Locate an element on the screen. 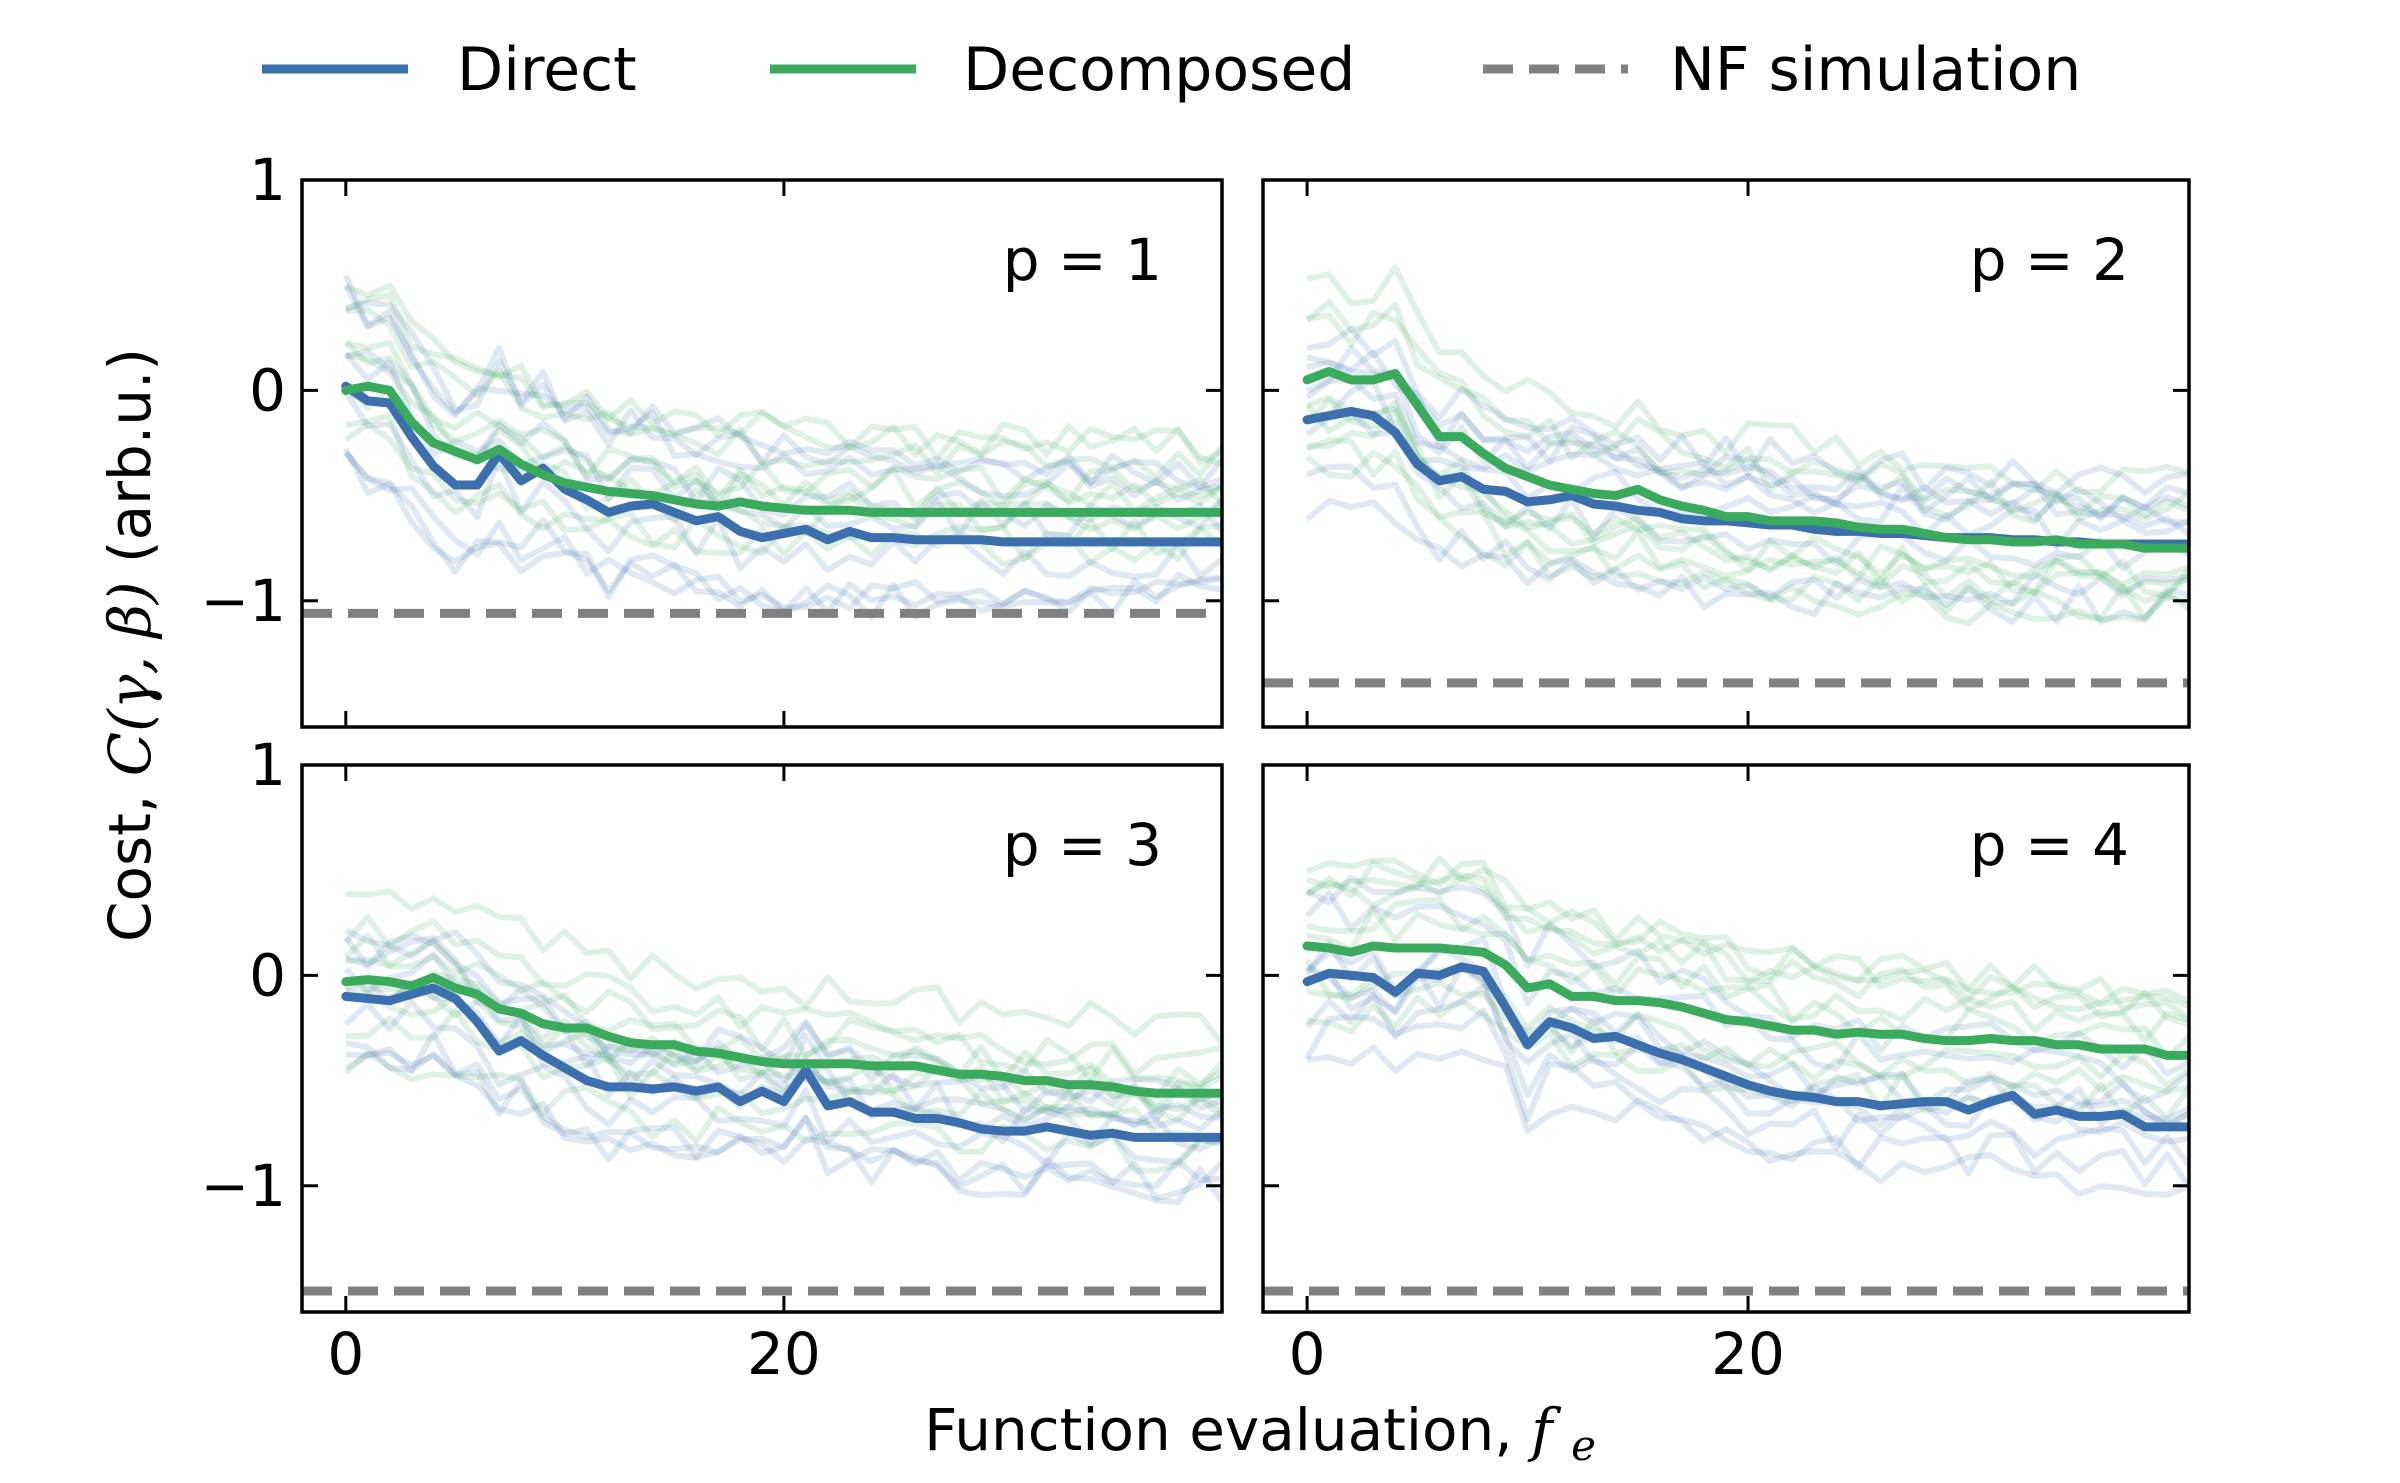  panel-p3-label: p = 3 is located at coordinates (1082, 845).